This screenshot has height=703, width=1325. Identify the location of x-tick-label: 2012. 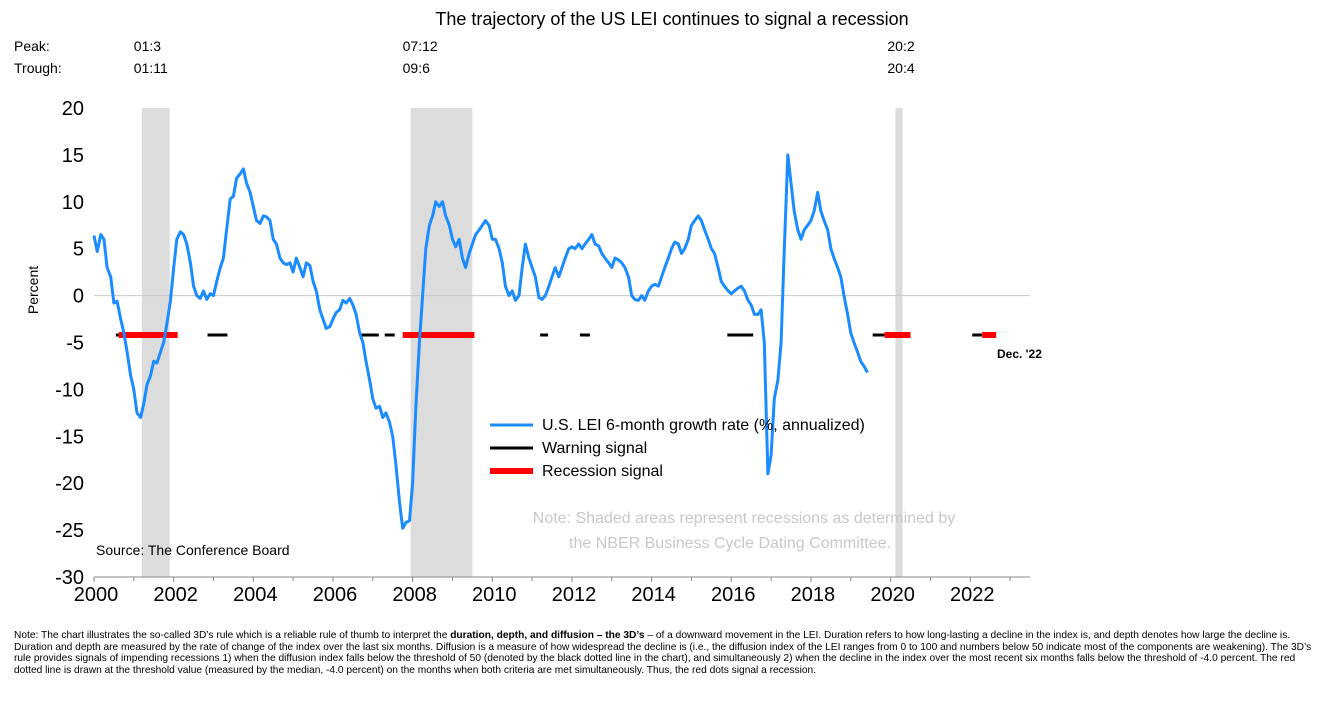
(574, 595).